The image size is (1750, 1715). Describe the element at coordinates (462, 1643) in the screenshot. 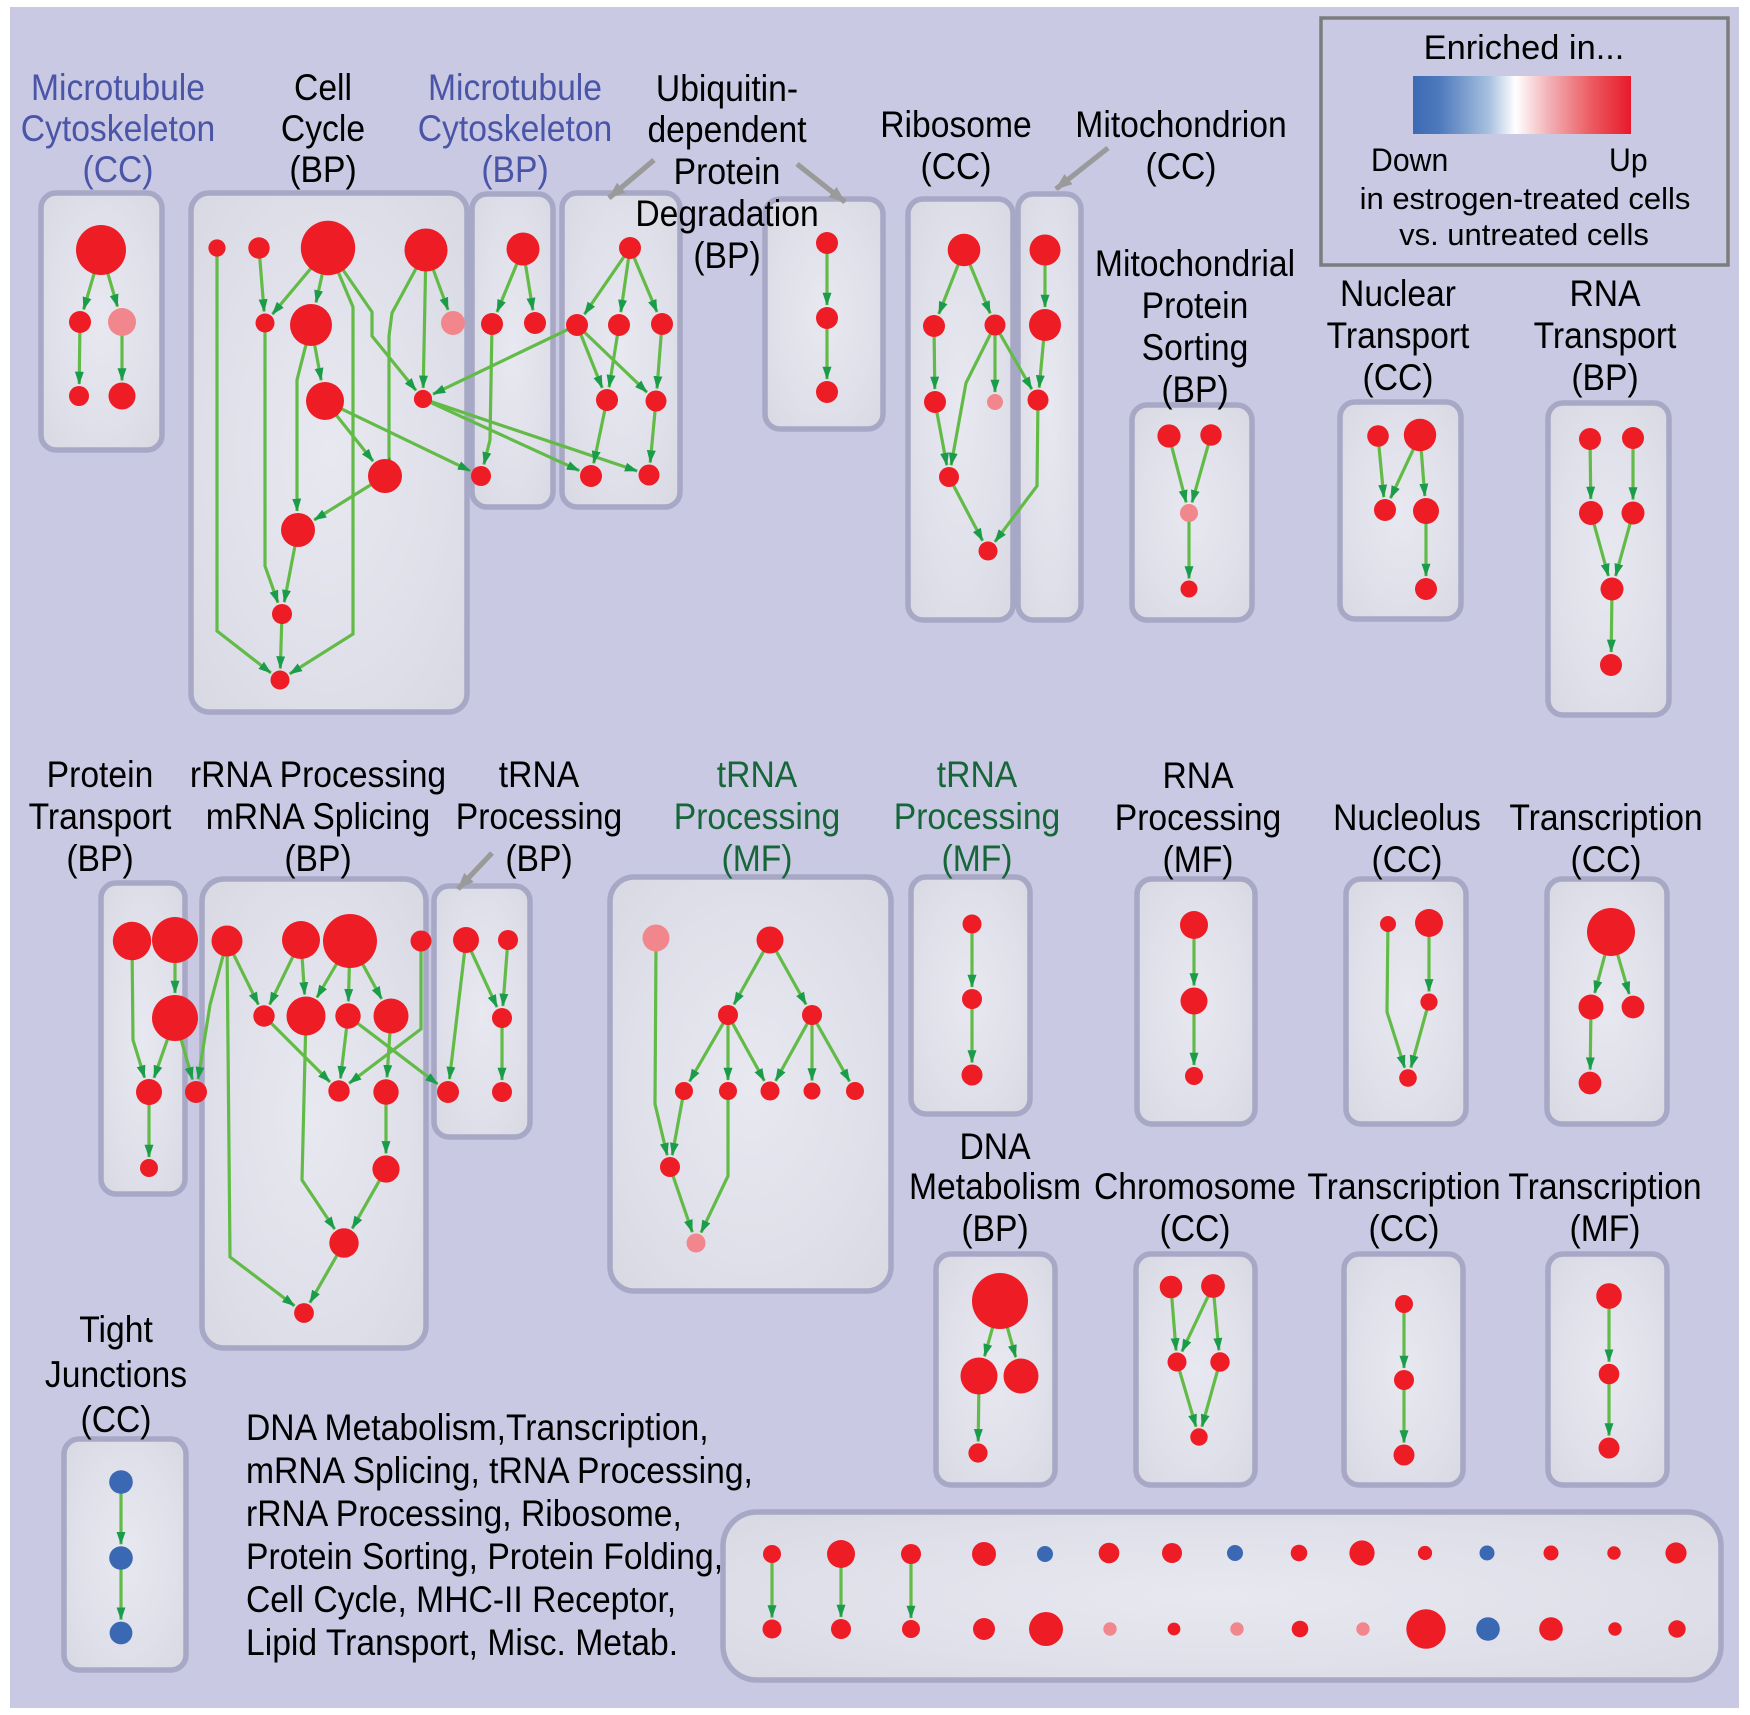

I see `svg-text: Lipid Transport, Misc. Metab.` at that location.